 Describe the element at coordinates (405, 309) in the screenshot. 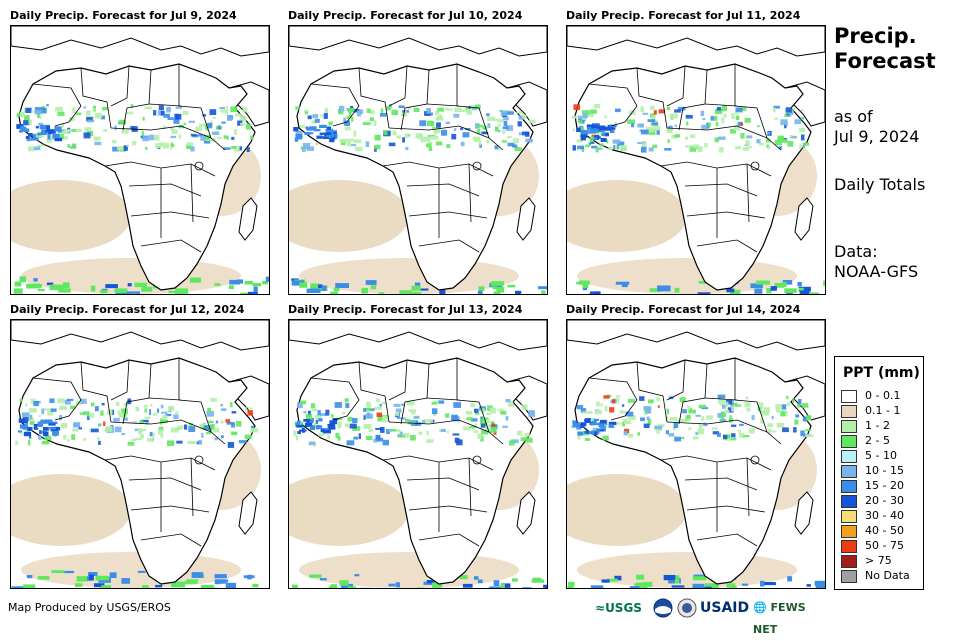

I see `panel-title: Daily Precip. Forecast for Jul 13, 2024` at that location.